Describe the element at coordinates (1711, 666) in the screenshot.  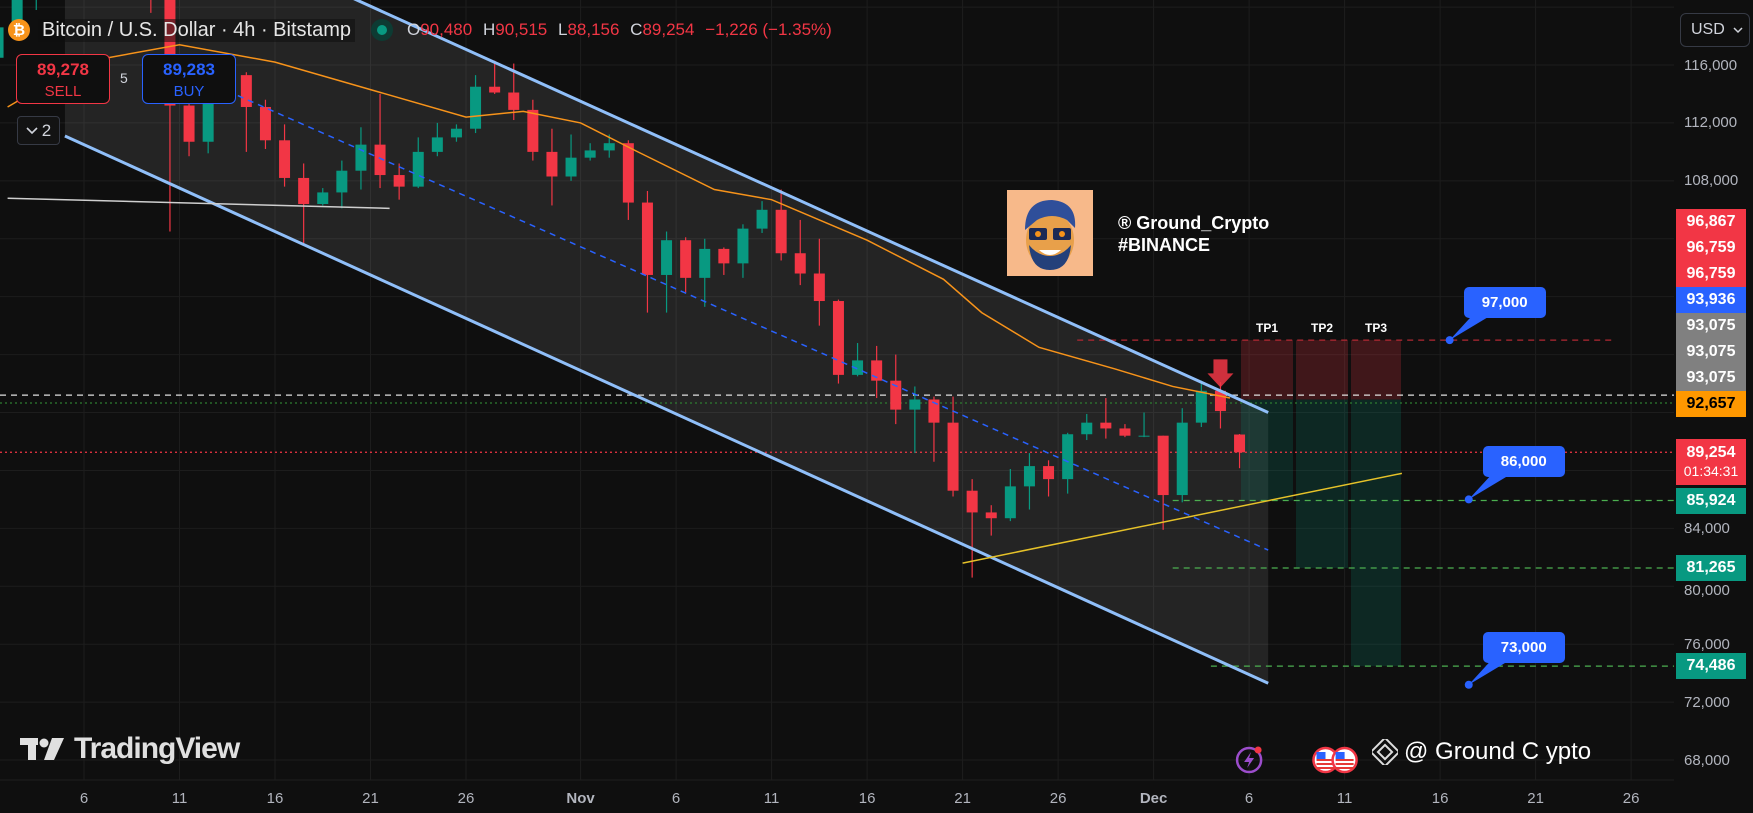
I see `price-tag: 74,486` at that location.